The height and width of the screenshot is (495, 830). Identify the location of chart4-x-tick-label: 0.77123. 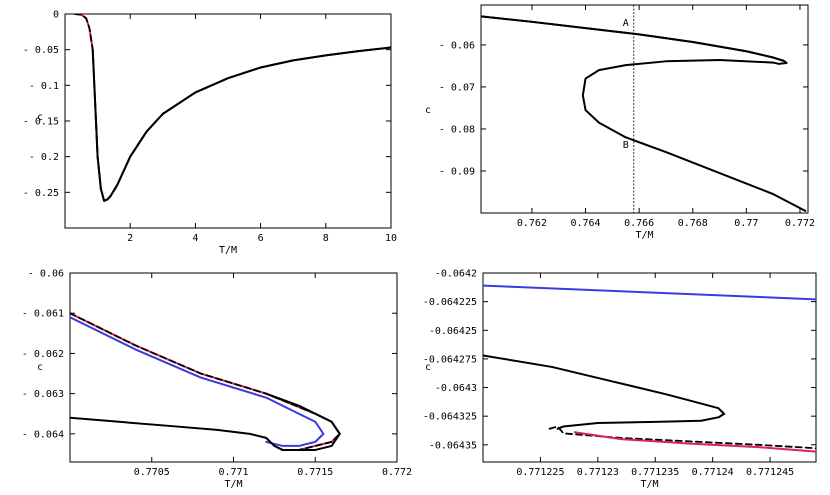
(598, 472).